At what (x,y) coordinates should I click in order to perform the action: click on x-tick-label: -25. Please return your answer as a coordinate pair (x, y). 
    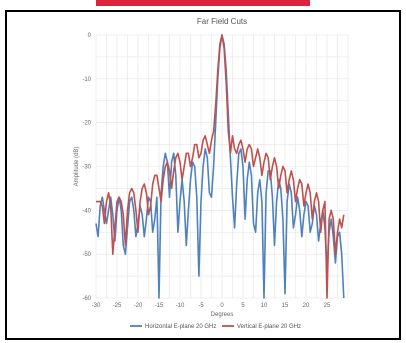
    Looking at the image, I should click on (117, 306).